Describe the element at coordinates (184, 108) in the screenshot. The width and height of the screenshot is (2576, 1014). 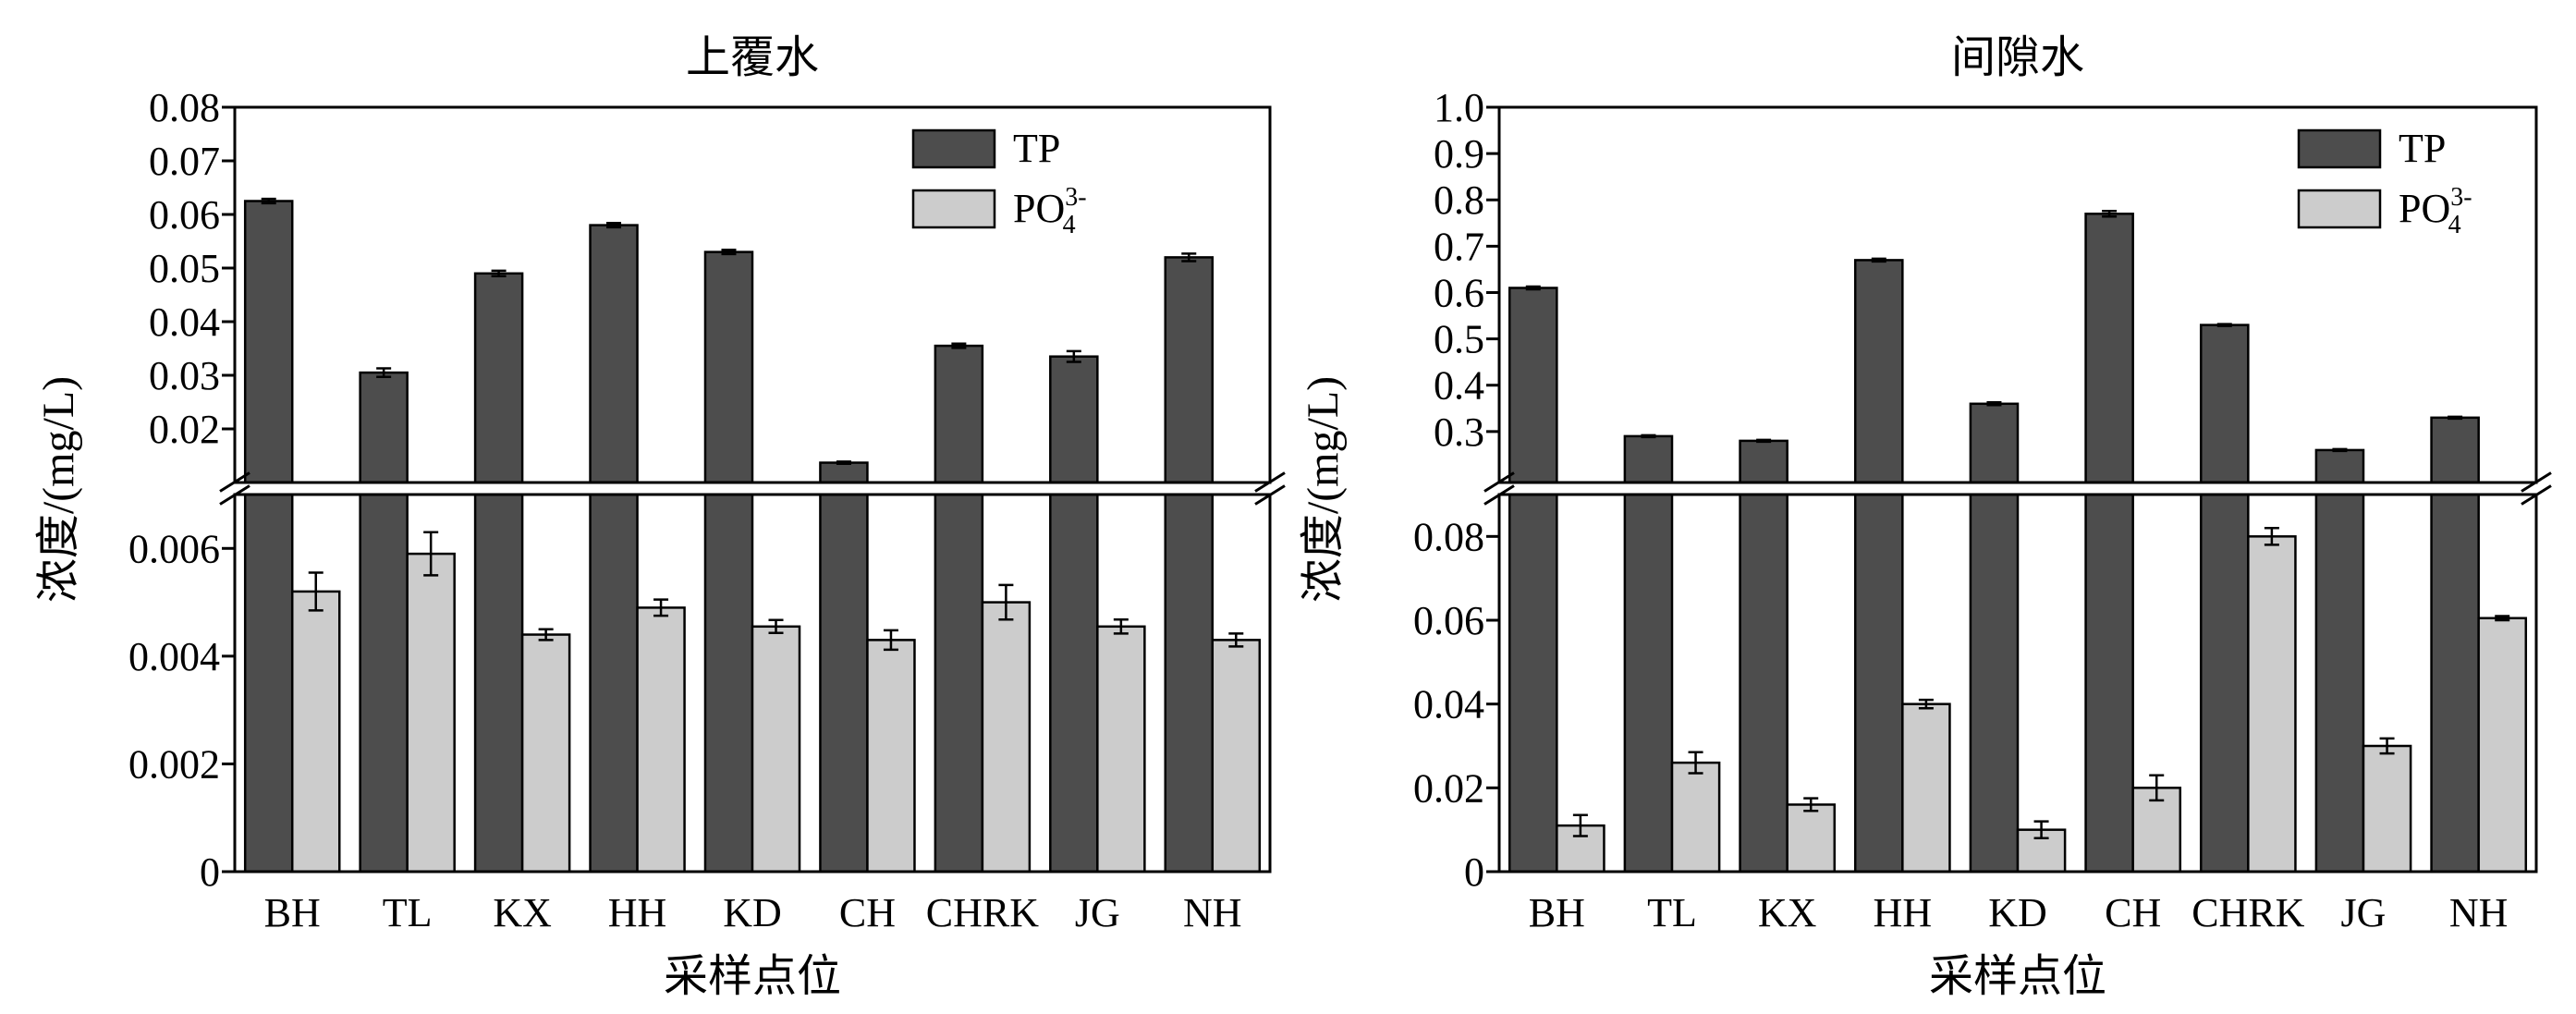
I see `y-tick-label-upper-6: 0.08` at that location.